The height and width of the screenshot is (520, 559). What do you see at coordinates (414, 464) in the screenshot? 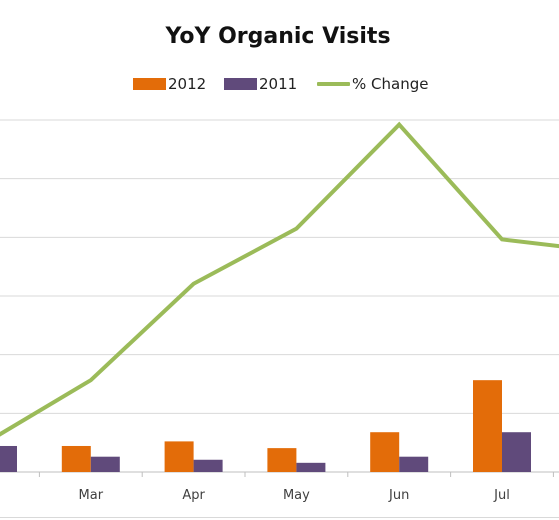
I see `bar-2011-jun` at bounding box center [414, 464].